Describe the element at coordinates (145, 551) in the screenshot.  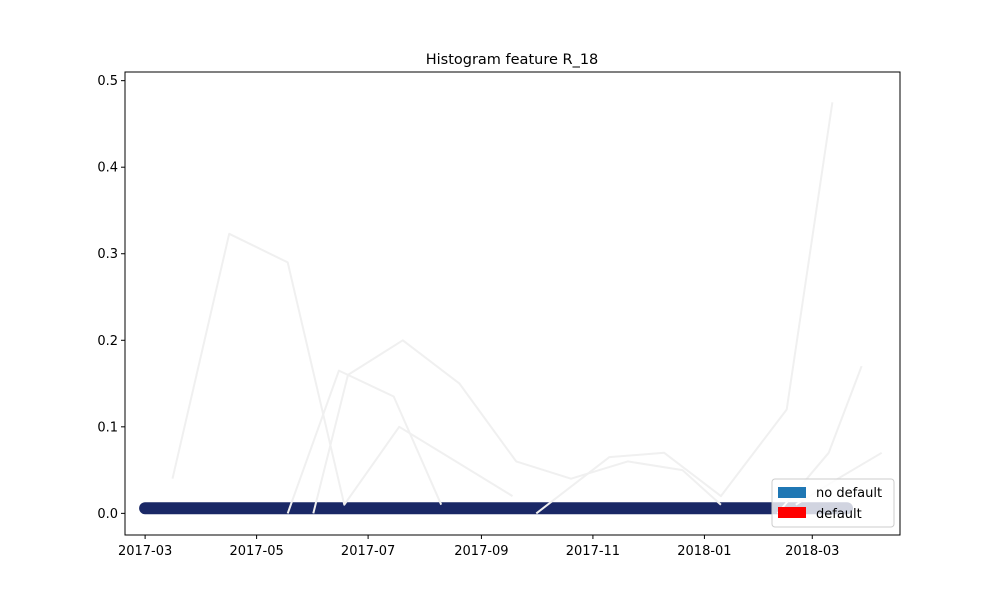
I see `x-tick-label-0: 2017-03` at that location.